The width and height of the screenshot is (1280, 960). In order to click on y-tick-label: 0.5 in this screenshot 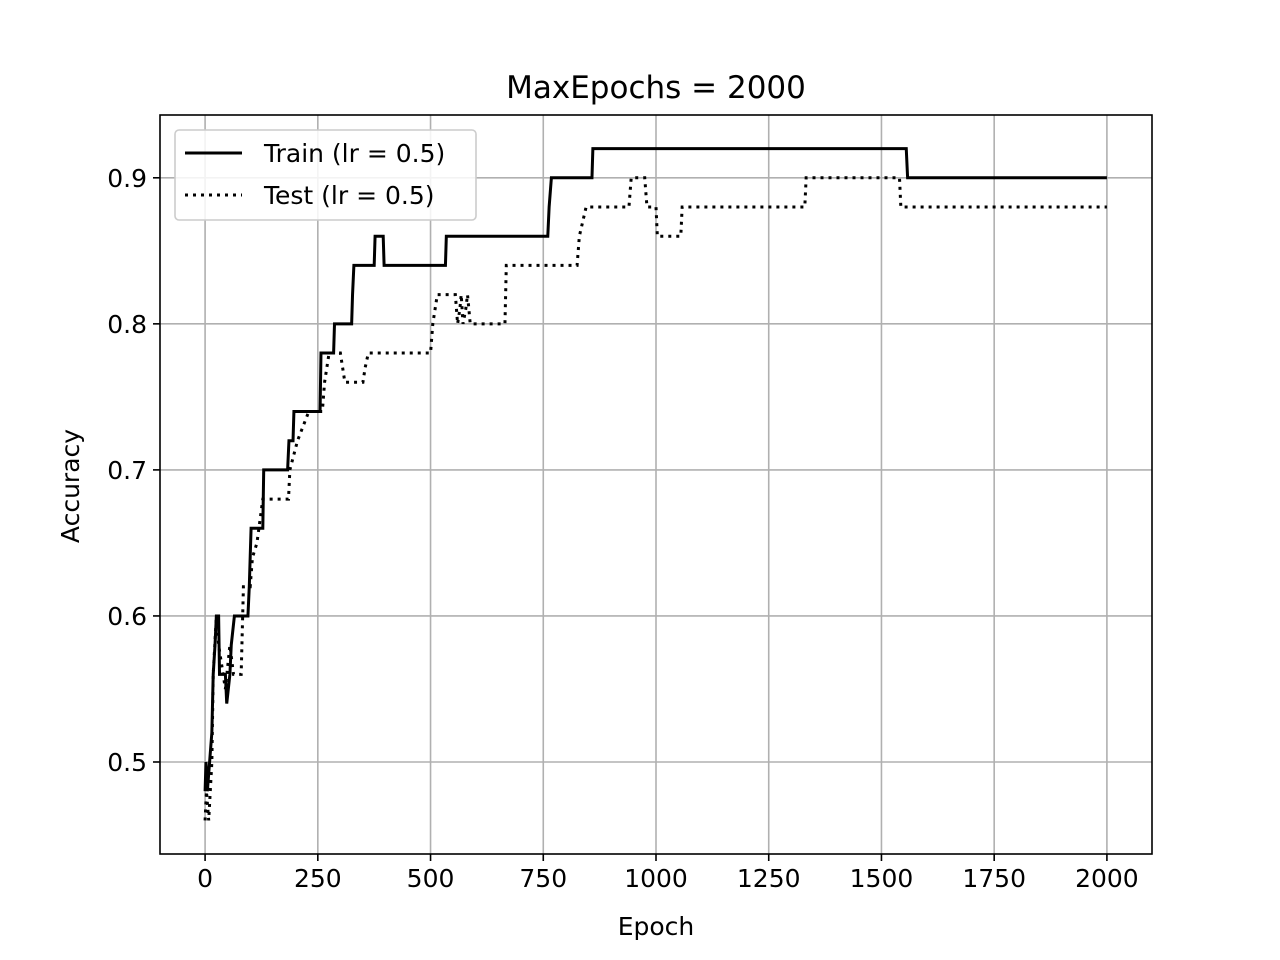, I will do `click(127, 762)`.